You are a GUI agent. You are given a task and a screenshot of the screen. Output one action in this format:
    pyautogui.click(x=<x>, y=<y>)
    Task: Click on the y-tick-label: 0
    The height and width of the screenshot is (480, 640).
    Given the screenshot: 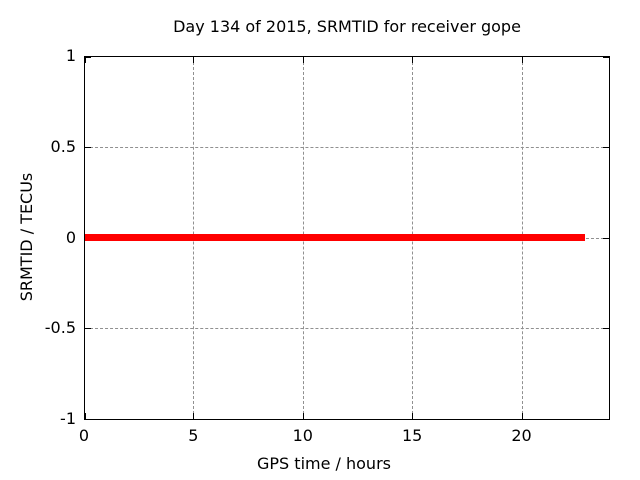 What is the action you would take?
    pyautogui.click(x=70, y=237)
    